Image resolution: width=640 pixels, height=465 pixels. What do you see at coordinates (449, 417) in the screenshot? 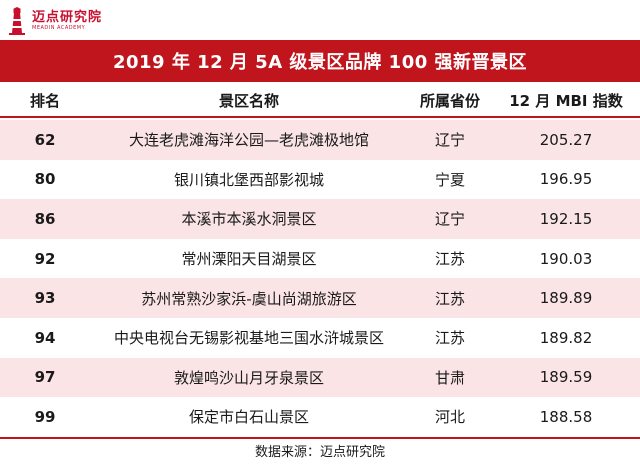
I see `cell-province: 河北` at bounding box center [449, 417].